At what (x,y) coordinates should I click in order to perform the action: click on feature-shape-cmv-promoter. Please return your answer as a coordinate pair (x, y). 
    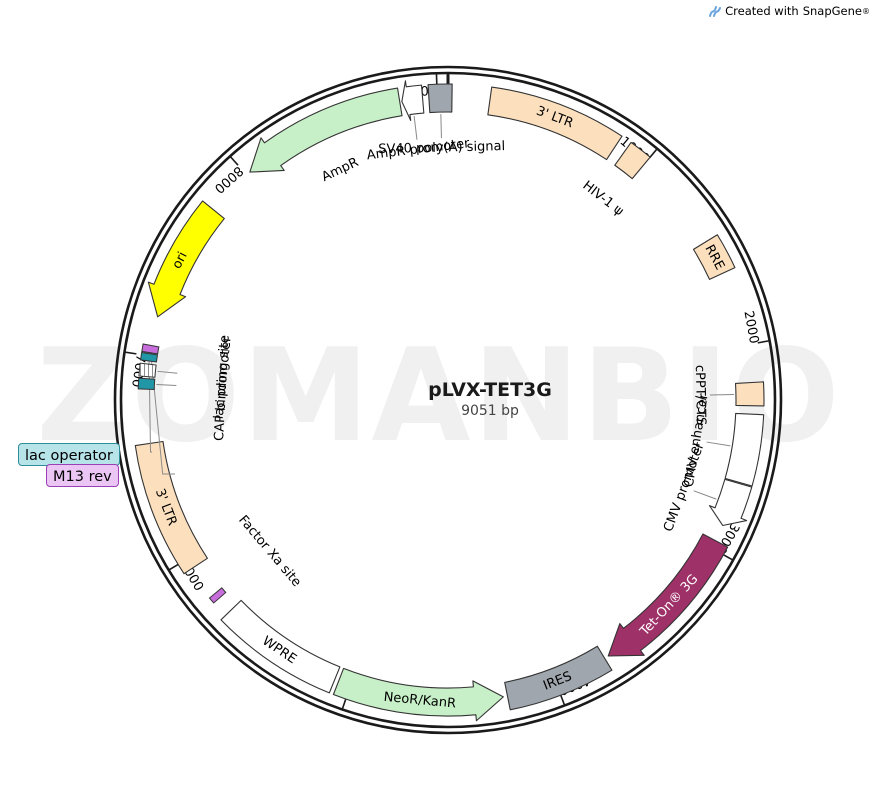
    Looking at the image, I should click on (730, 502).